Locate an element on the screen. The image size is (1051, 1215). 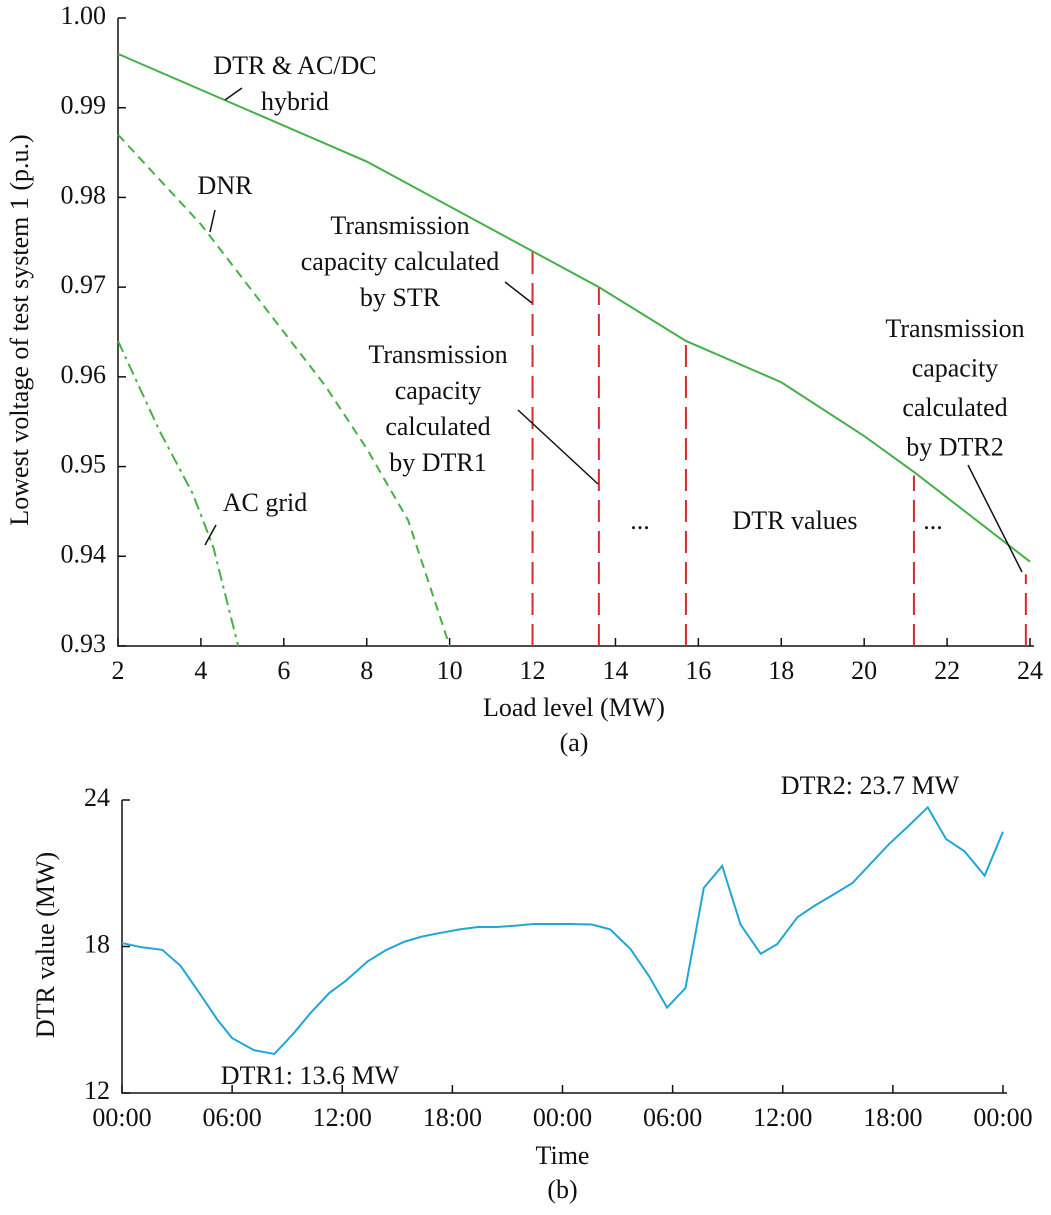
x-tick-label: 8 is located at coordinates (366, 670).